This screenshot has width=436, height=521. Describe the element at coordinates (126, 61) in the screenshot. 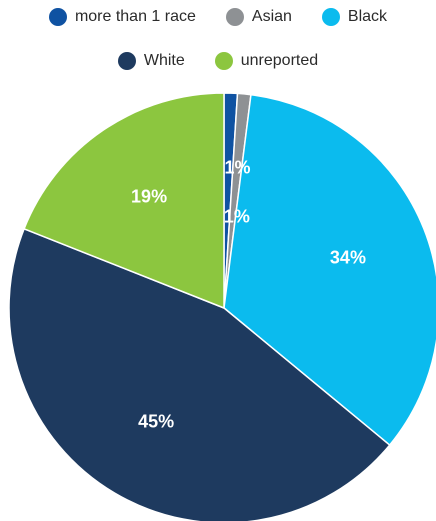

I see `legend-swatch-white` at that location.